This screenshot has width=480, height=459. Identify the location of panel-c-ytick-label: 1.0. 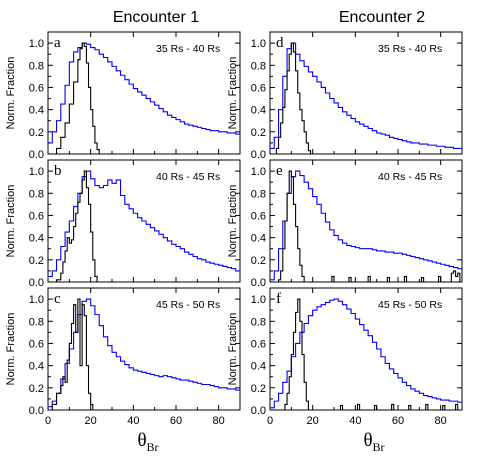
(36, 300).